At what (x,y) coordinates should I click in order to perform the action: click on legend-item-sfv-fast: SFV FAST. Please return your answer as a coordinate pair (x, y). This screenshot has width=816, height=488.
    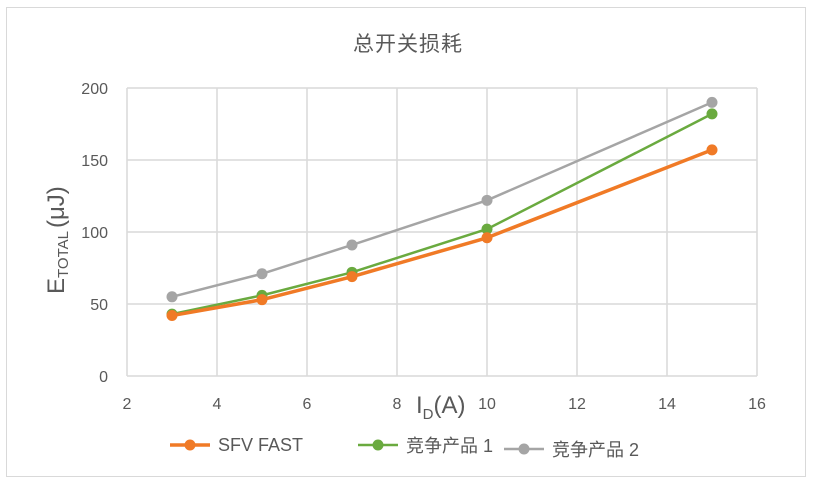
    Looking at the image, I should click on (235, 445).